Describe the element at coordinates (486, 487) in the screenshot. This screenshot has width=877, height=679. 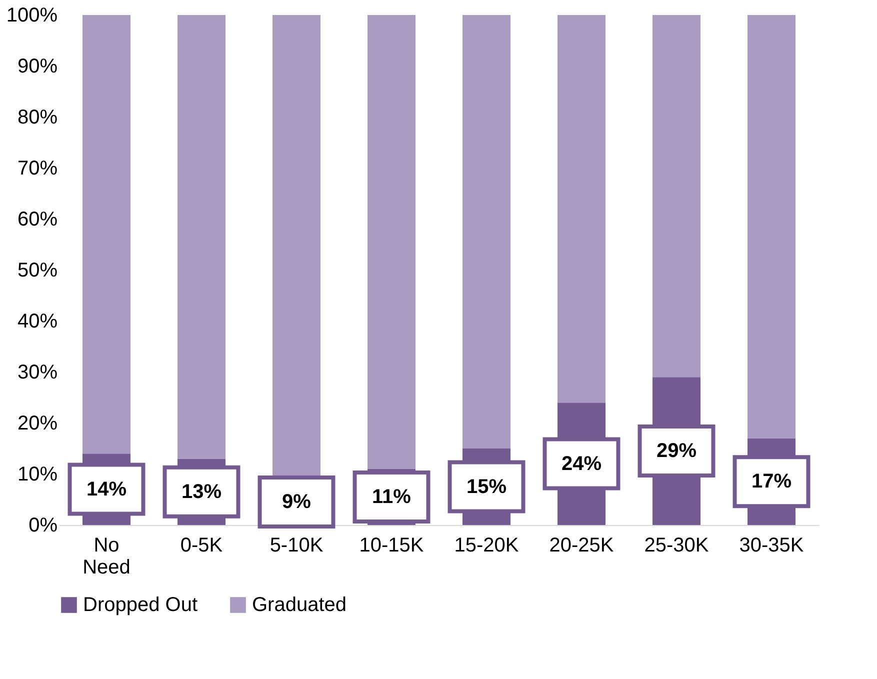
I see `data-label: 15%` at that location.